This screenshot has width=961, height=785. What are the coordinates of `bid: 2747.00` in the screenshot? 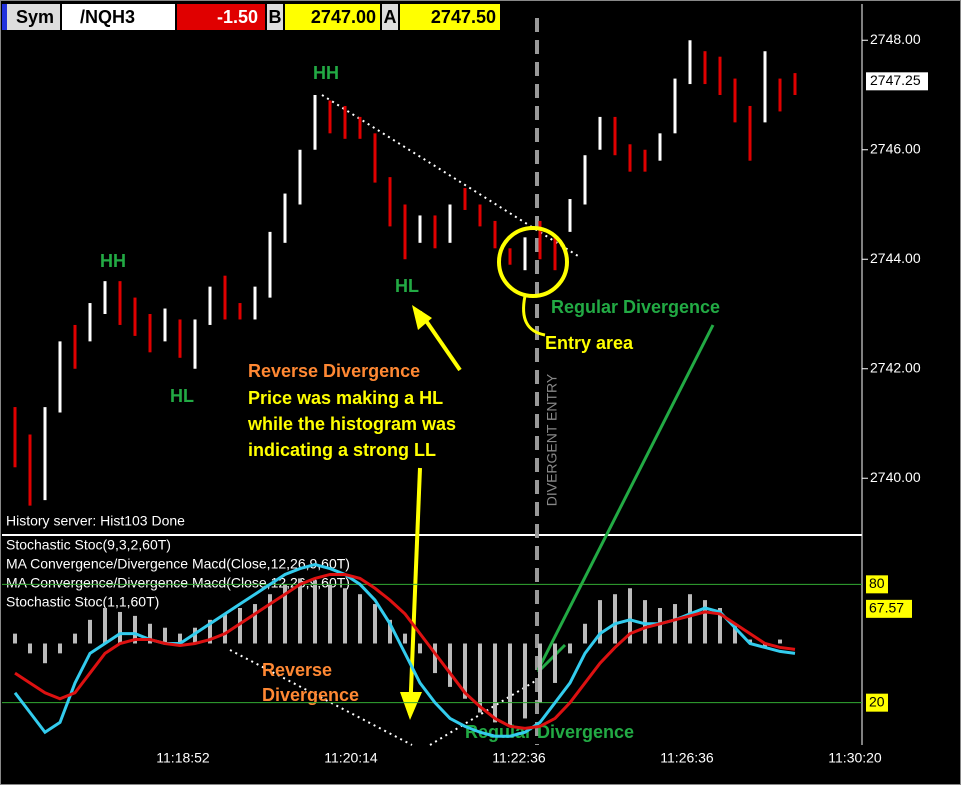 It's located at (343, 17).